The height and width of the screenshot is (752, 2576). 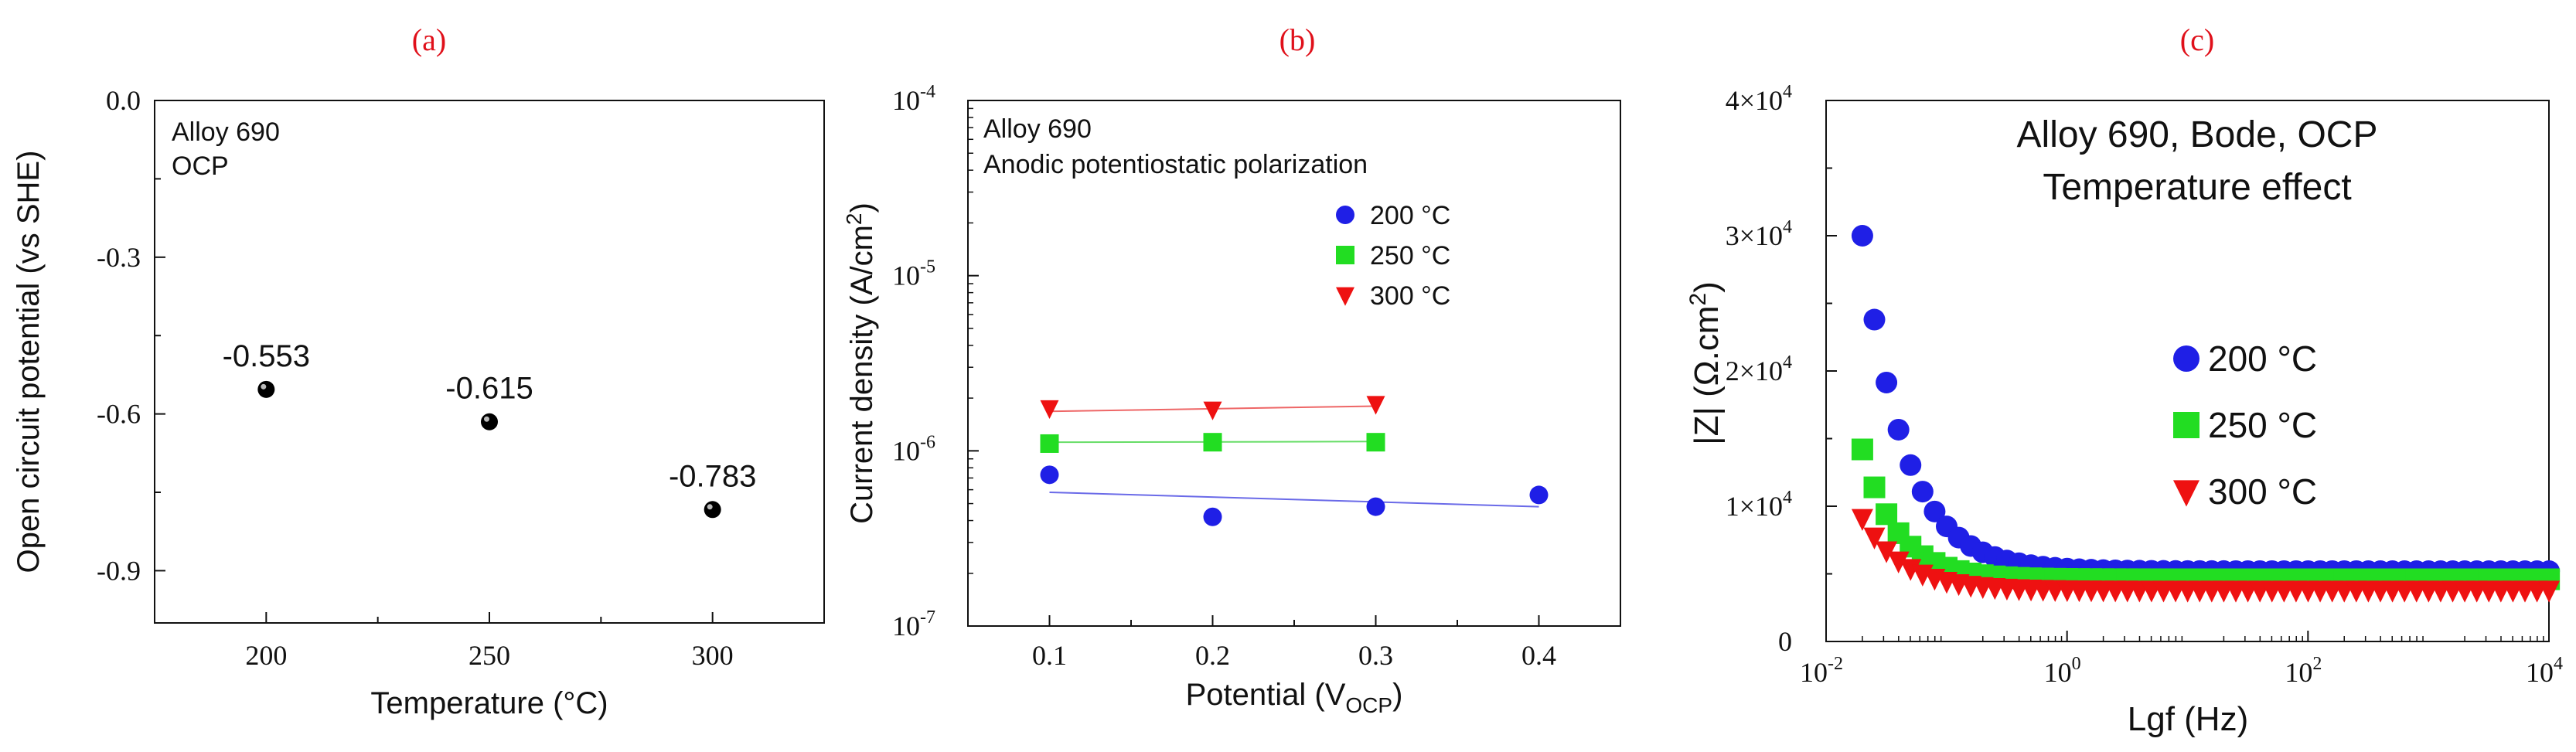 I want to click on panel-c-legend: 200 °C 250 °C 300 °C, so click(x=2245, y=426).